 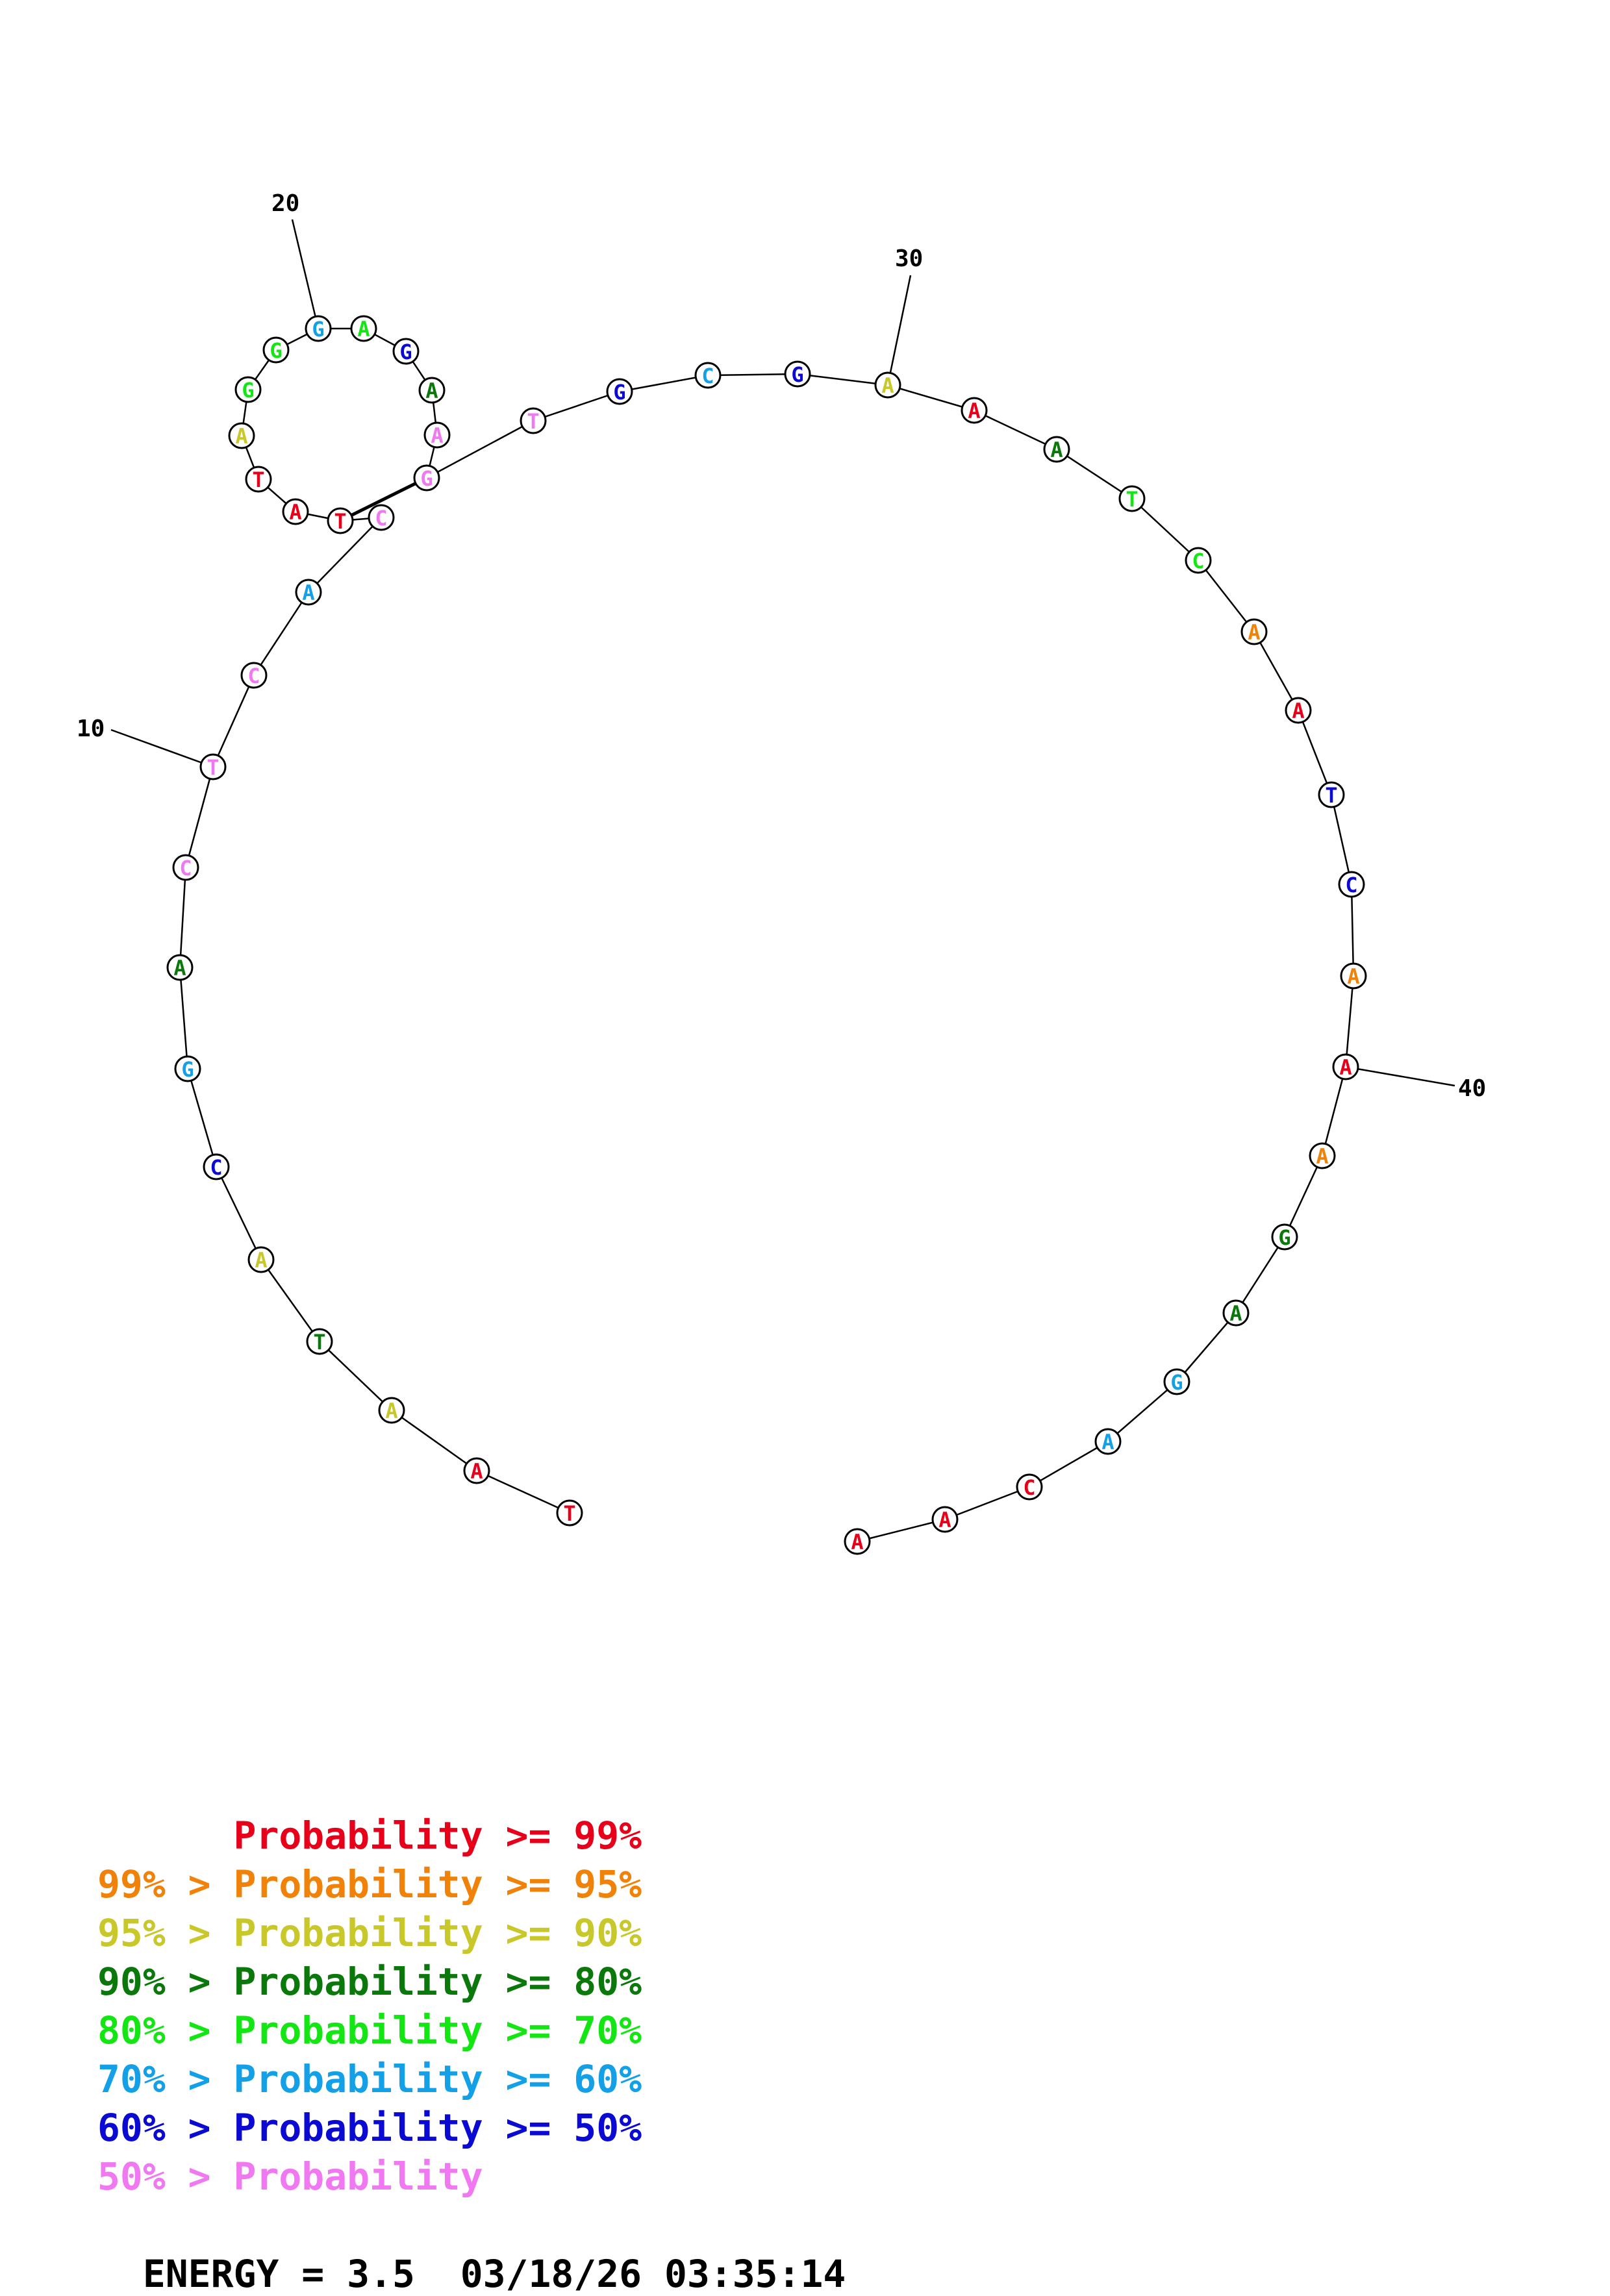 I want to click on legend-probability-range: Probability >= 50%, so click(x=437, y=2128).